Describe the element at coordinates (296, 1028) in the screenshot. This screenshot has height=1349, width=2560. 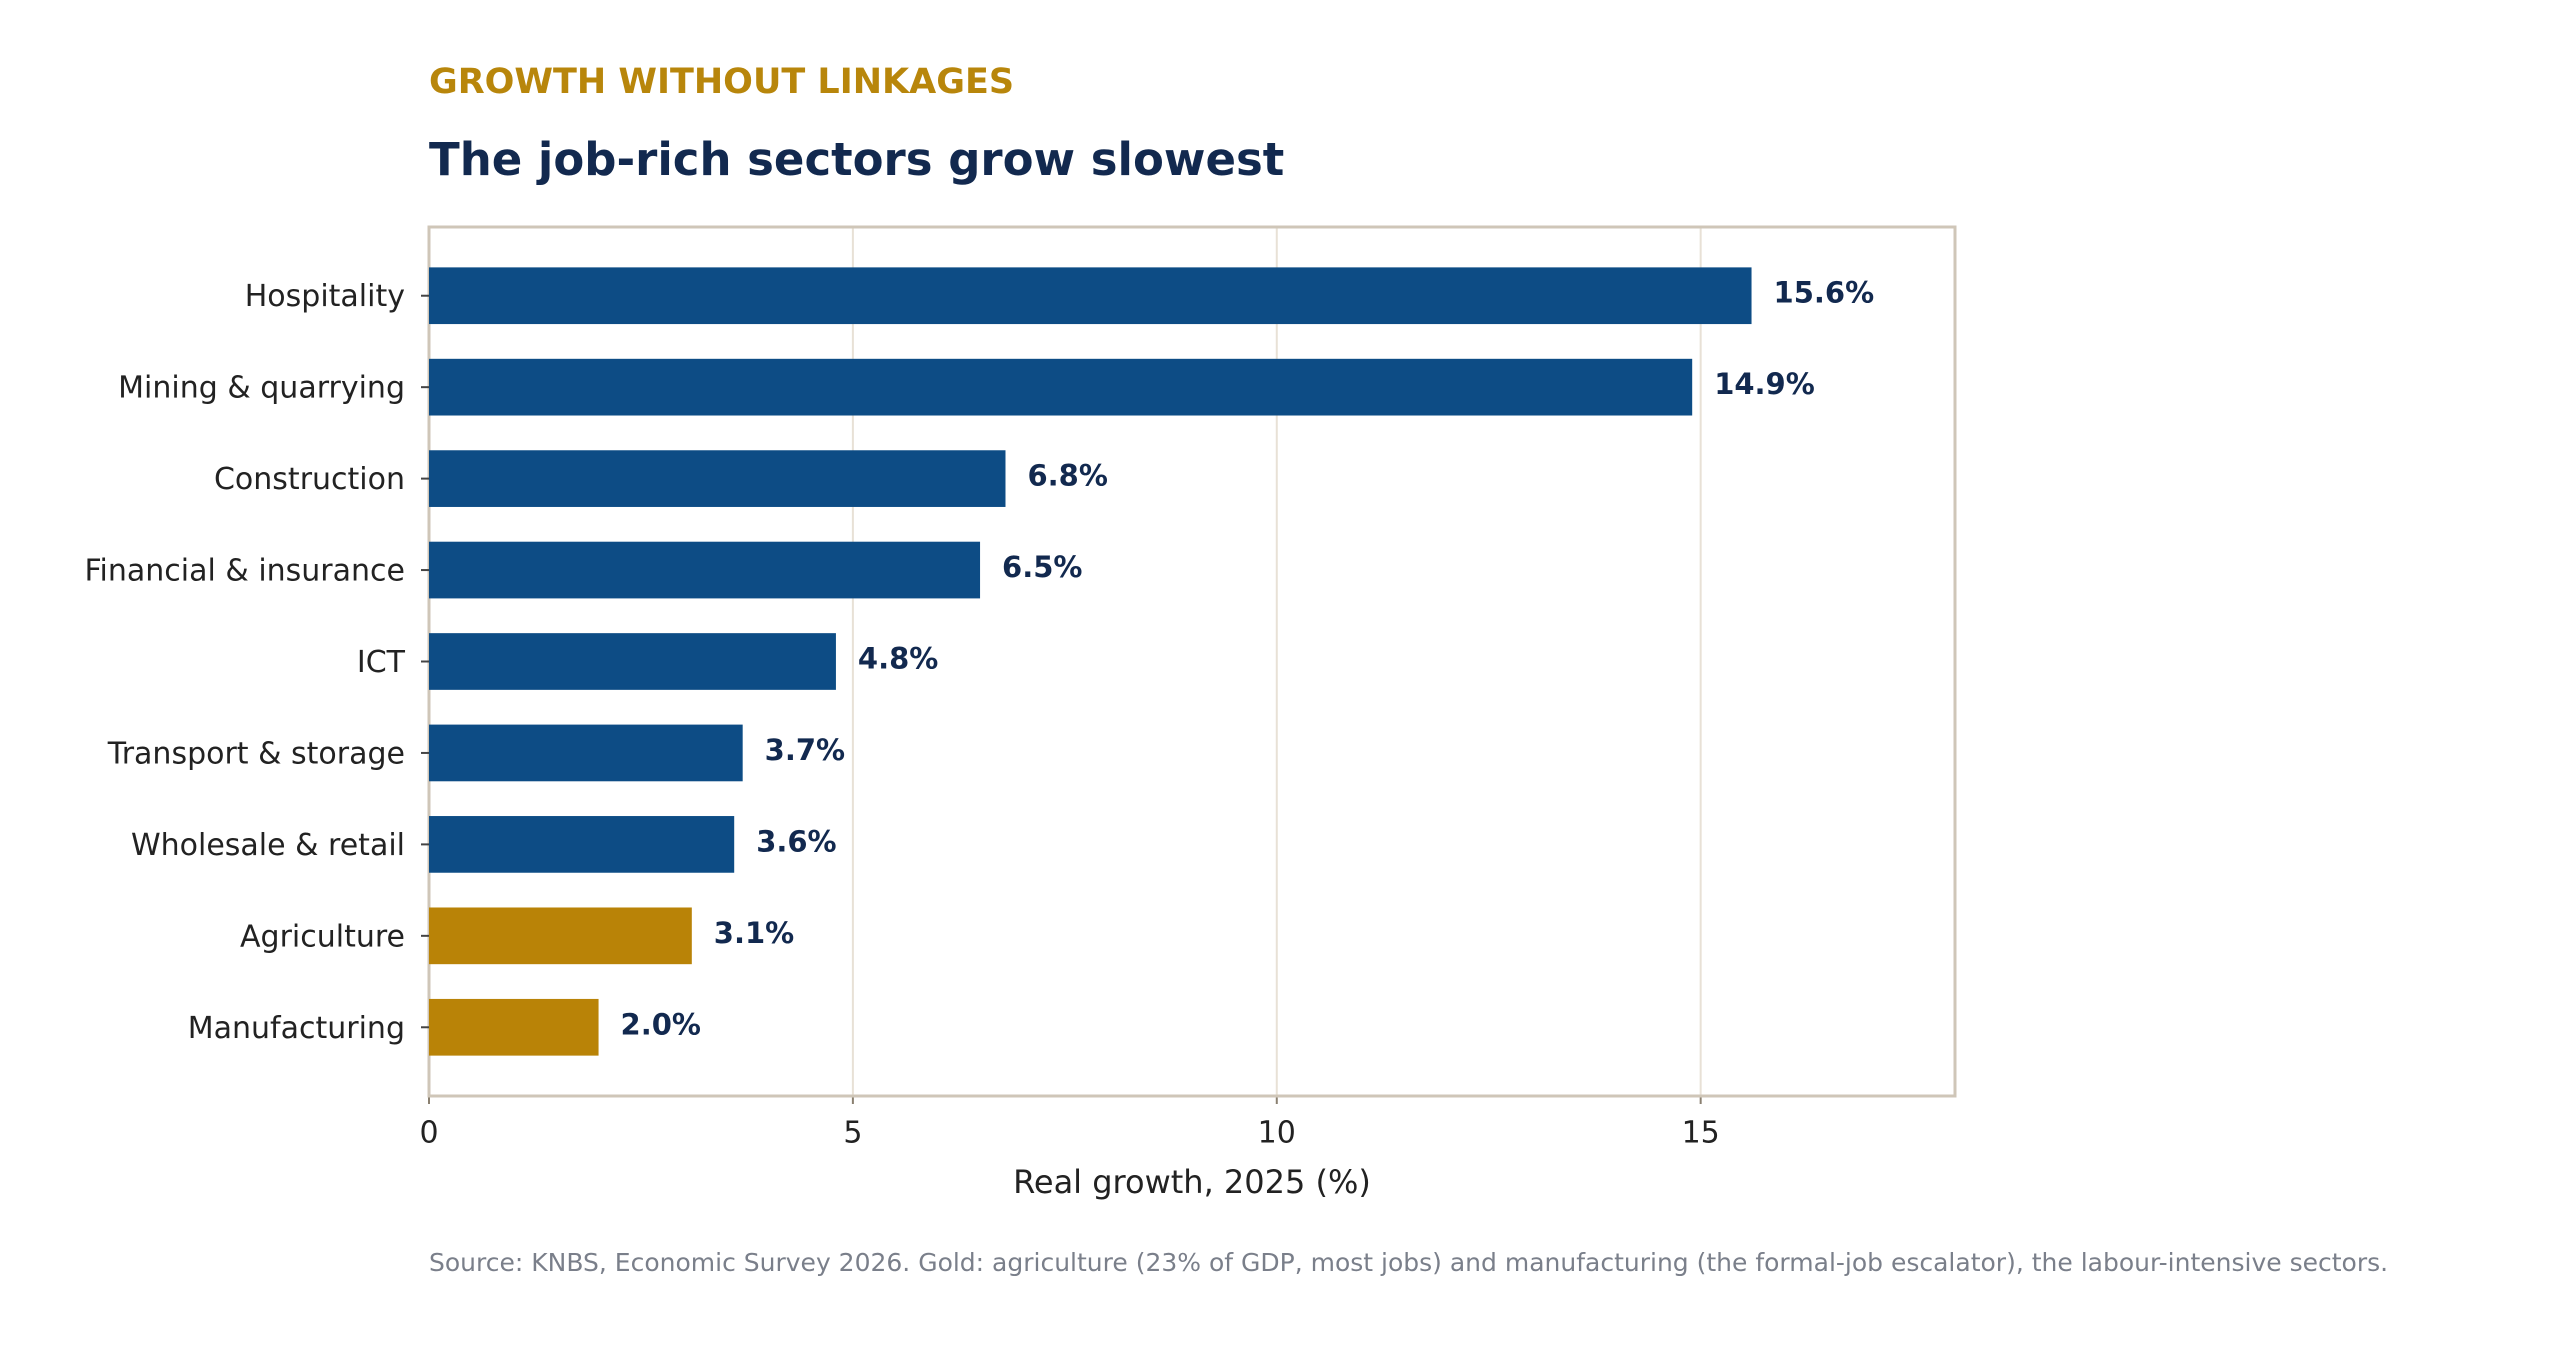
I see `y-tick-label: Manufacturing` at that location.